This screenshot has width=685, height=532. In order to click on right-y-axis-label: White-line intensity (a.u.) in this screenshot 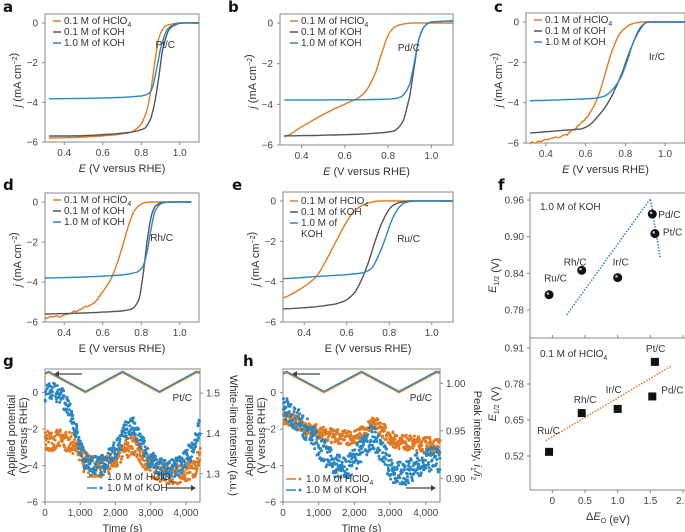, I will do `click(233, 435)`.